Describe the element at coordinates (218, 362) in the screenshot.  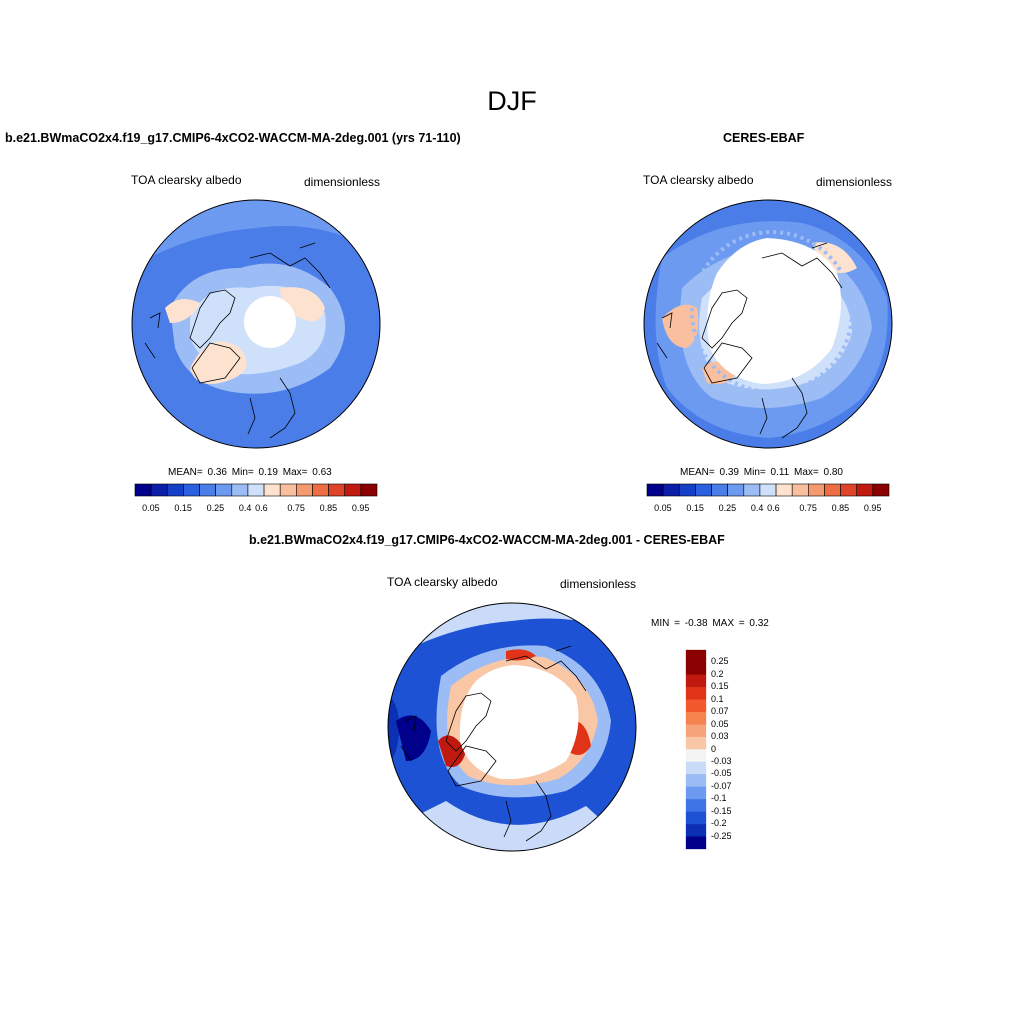
I see `field-high-greenland` at that location.